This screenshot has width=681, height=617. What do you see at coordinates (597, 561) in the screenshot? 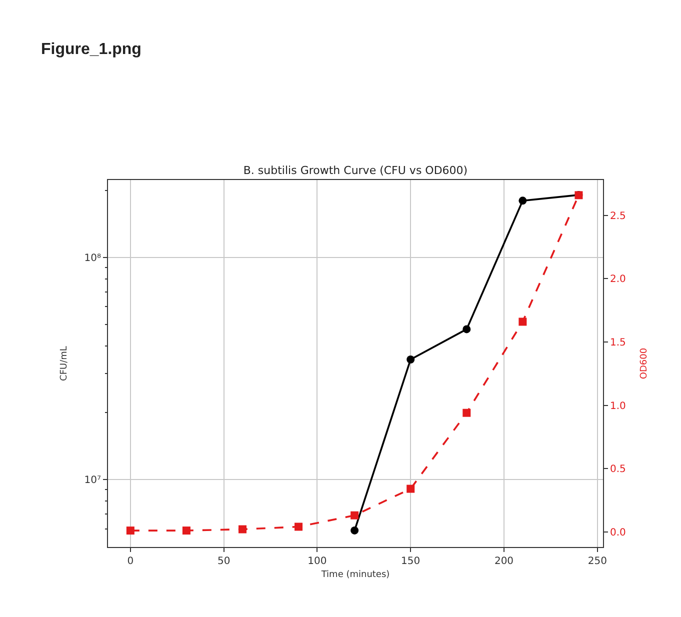
I see `x-tick-label: 250` at bounding box center [597, 561].